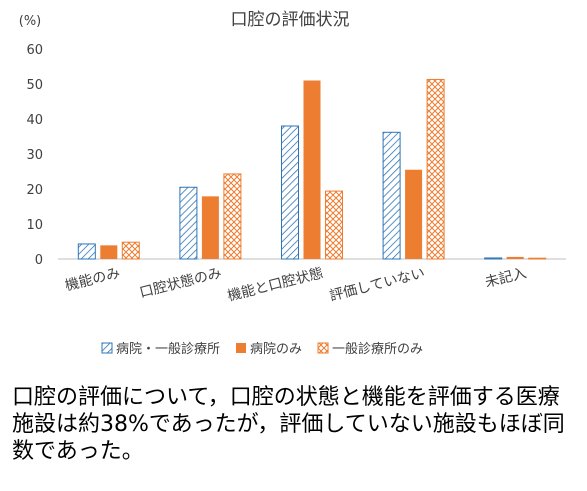 Image resolution: width=587 pixels, height=491 pixels. I want to click on y-tick-label: 40, so click(34, 120).